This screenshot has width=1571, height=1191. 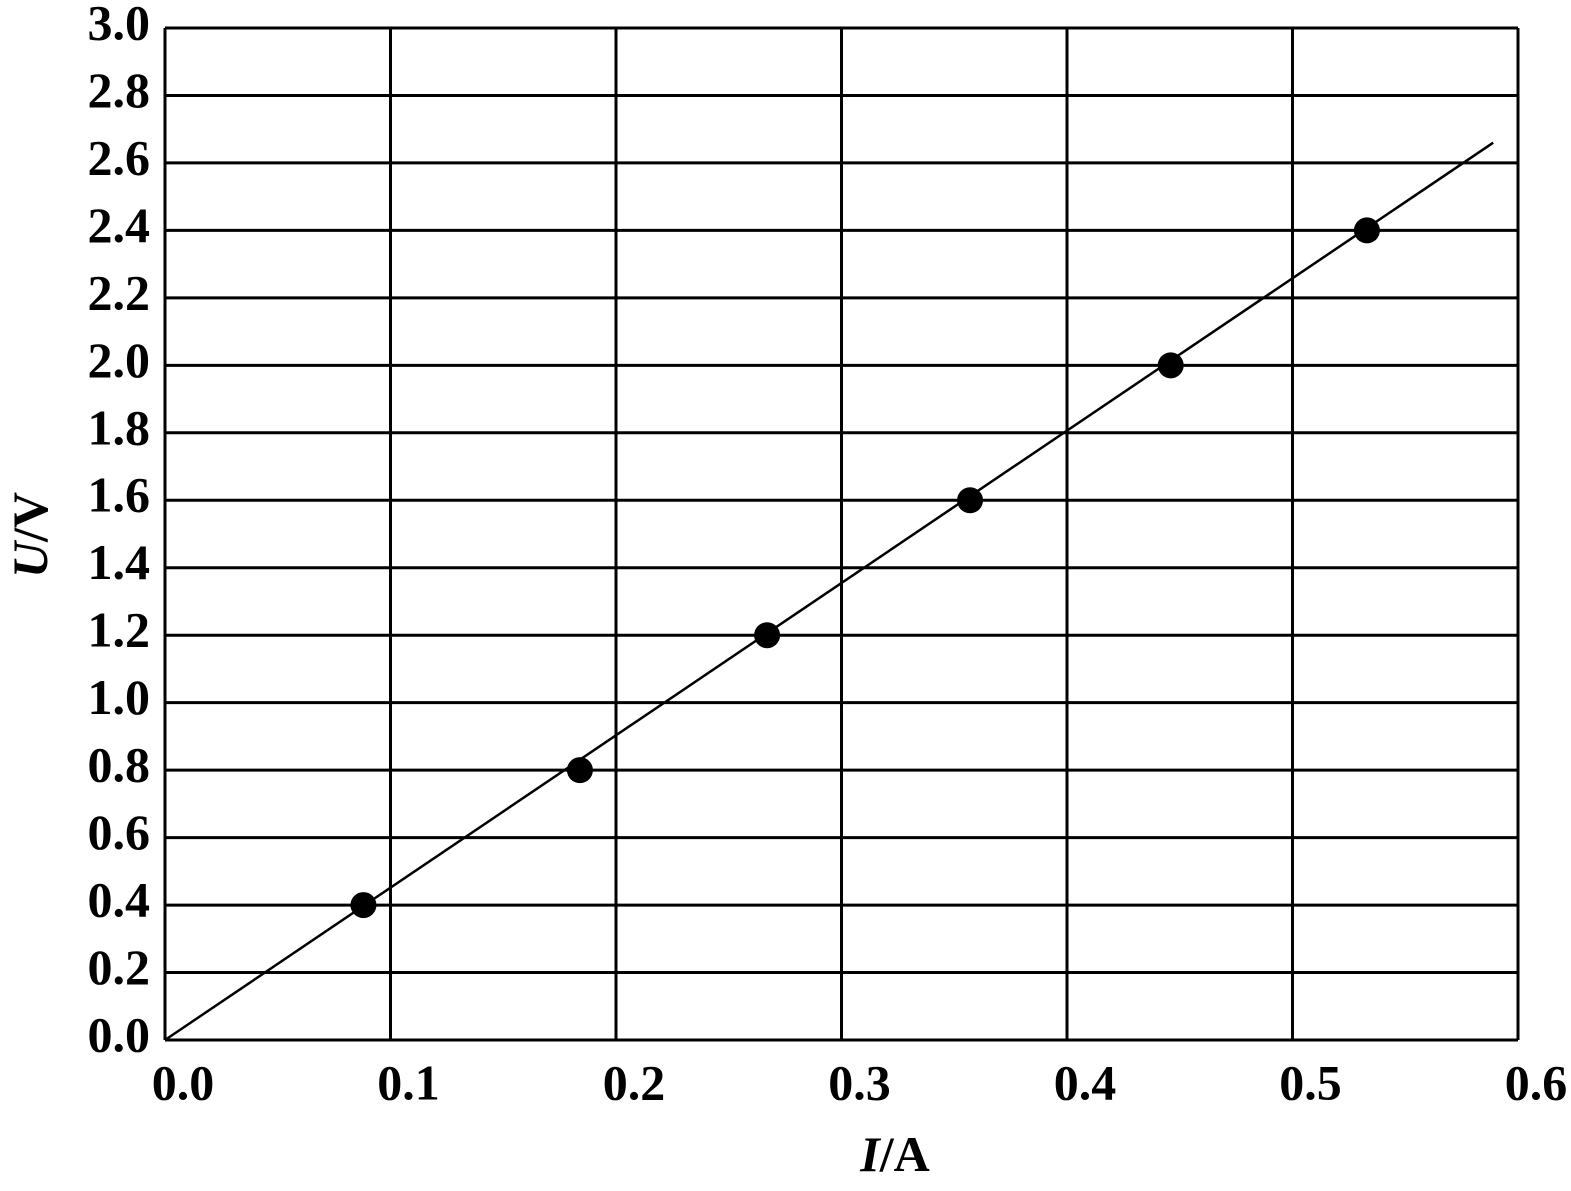 What do you see at coordinates (30, 535) in the screenshot?
I see `y-axis-label: U/V` at bounding box center [30, 535].